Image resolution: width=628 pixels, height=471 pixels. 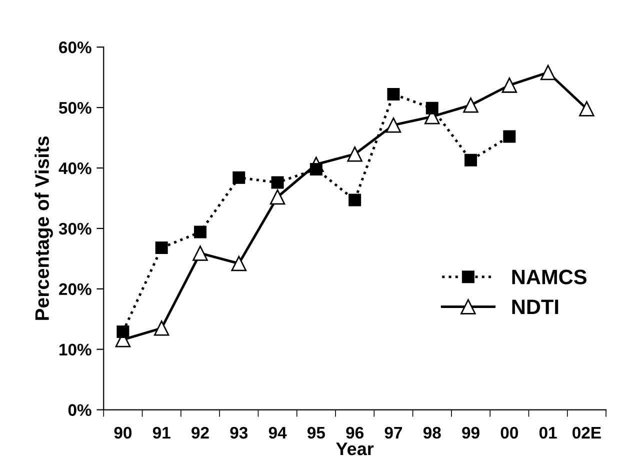 What do you see at coordinates (432, 432) in the screenshot?
I see `x-tick-label: 98` at bounding box center [432, 432].